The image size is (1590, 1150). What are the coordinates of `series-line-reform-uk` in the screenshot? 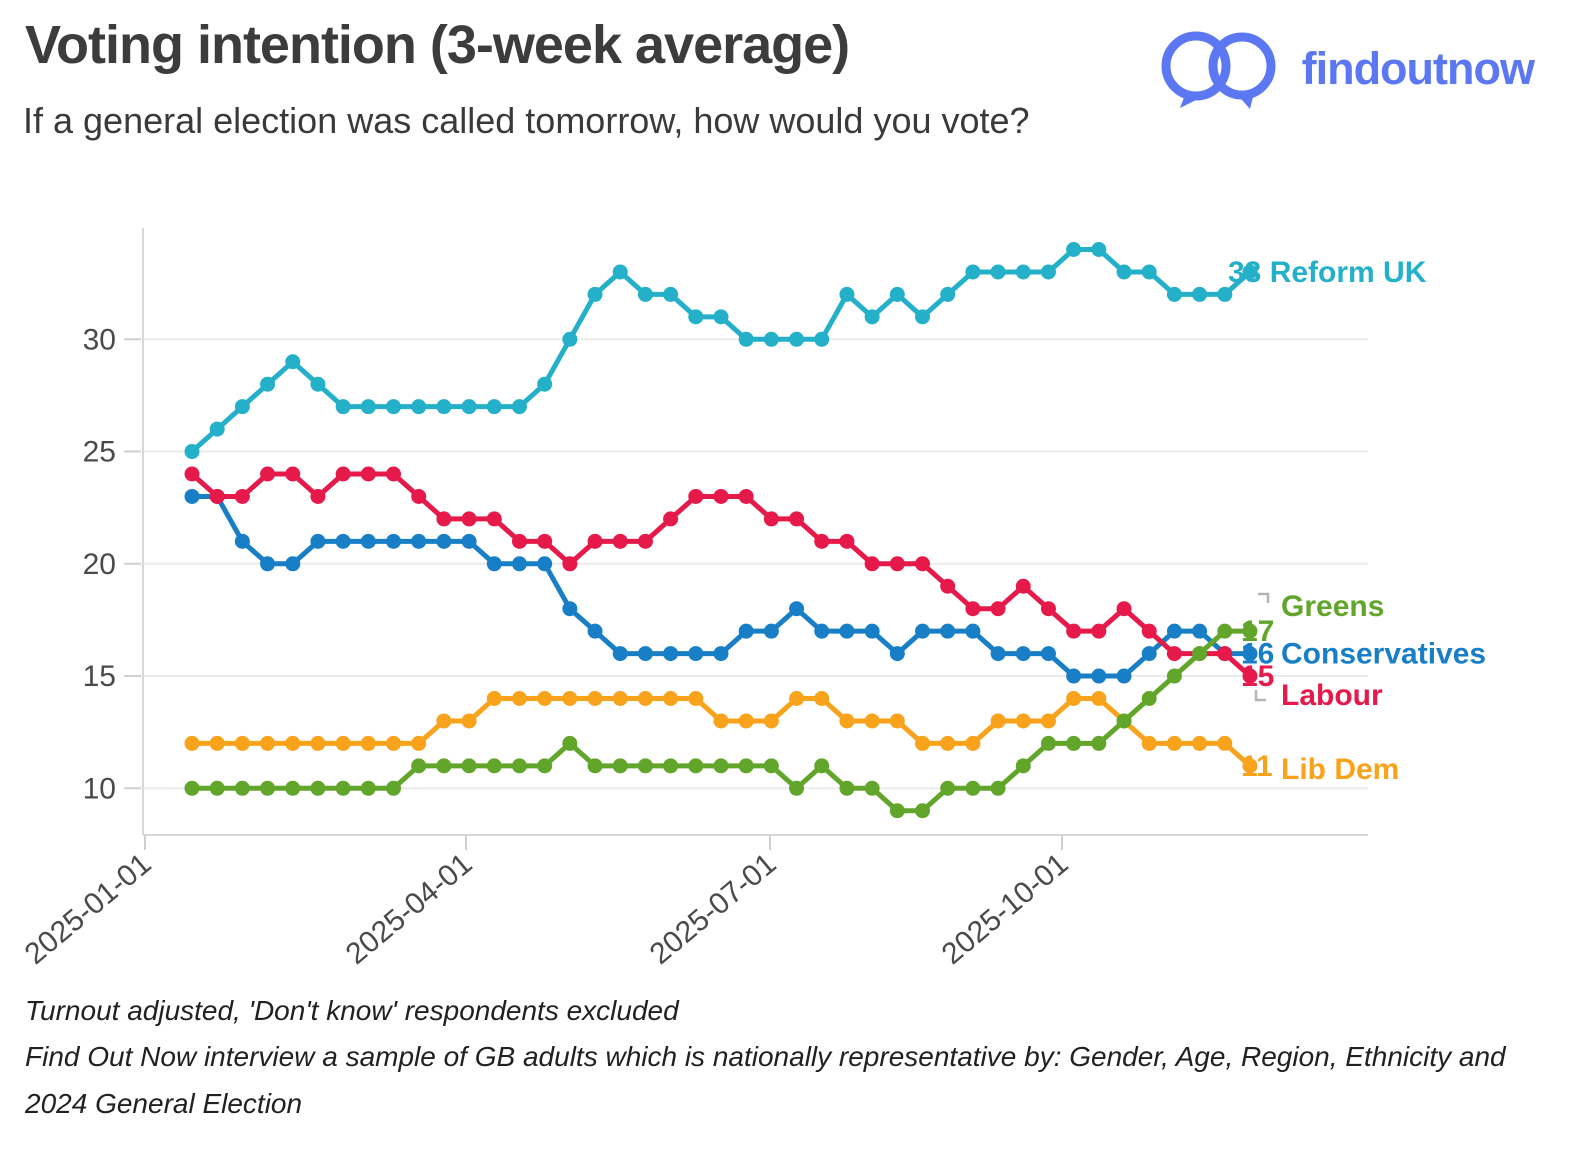 It's located at (721, 351).